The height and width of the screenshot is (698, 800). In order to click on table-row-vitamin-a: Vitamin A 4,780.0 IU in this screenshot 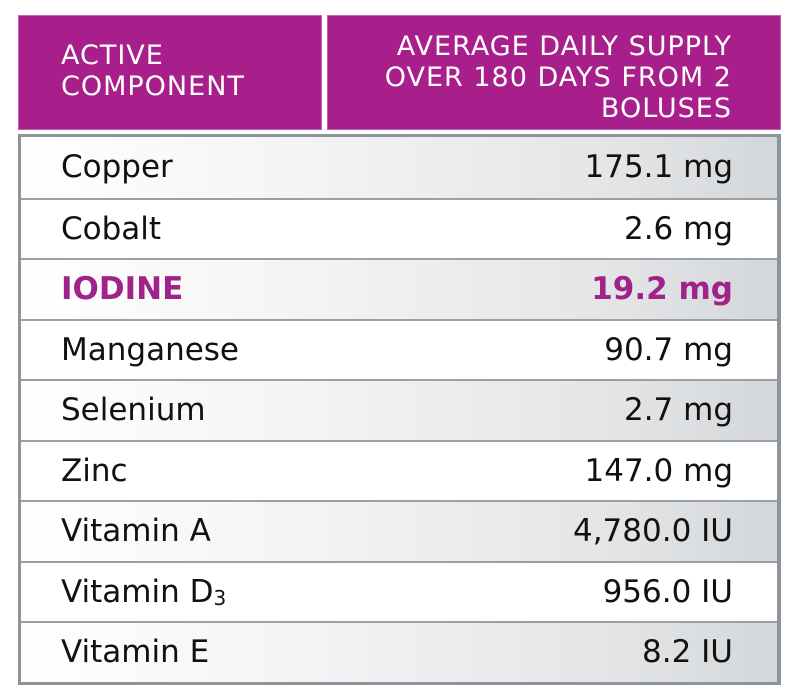, I will do `click(399, 530)`.